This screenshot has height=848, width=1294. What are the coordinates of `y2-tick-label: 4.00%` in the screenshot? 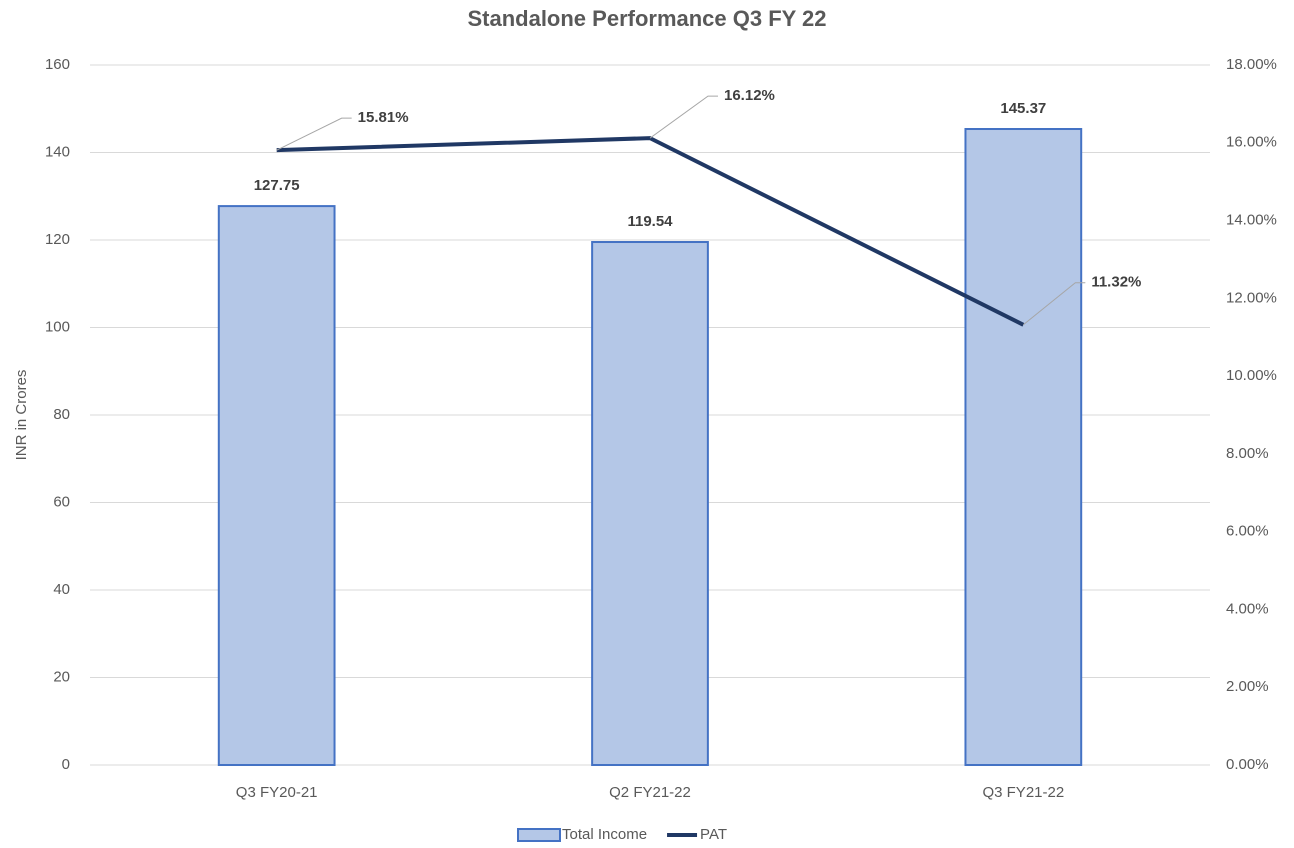 It's located at (1247, 608).